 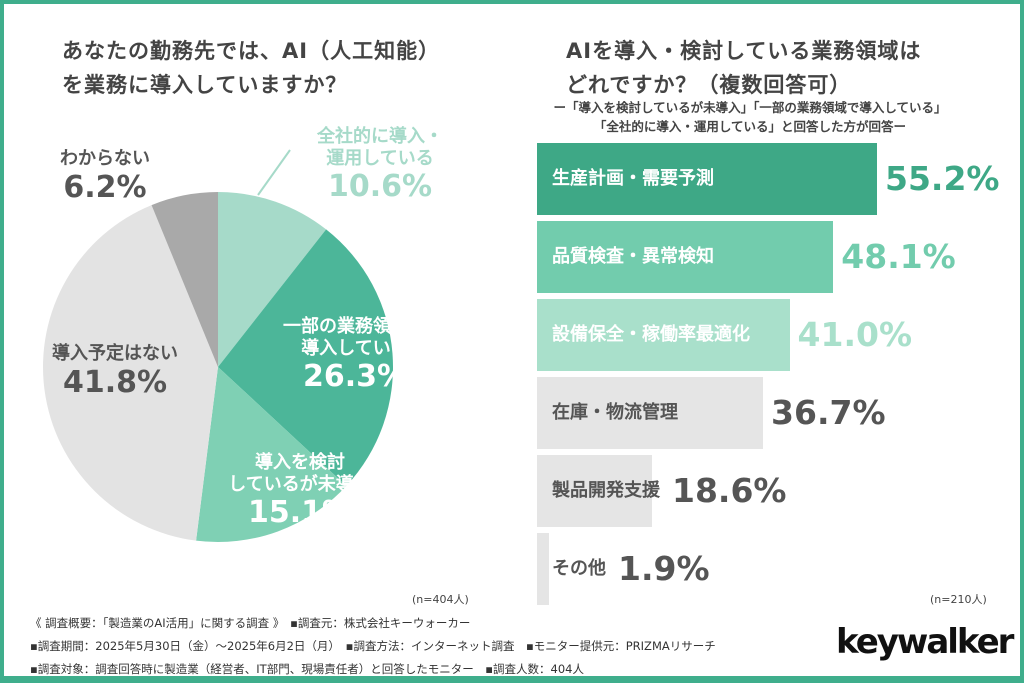 What do you see at coordinates (633, 178) in the screenshot?
I see `bar-label: 生産計画・需要予測` at bounding box center [633, 178].